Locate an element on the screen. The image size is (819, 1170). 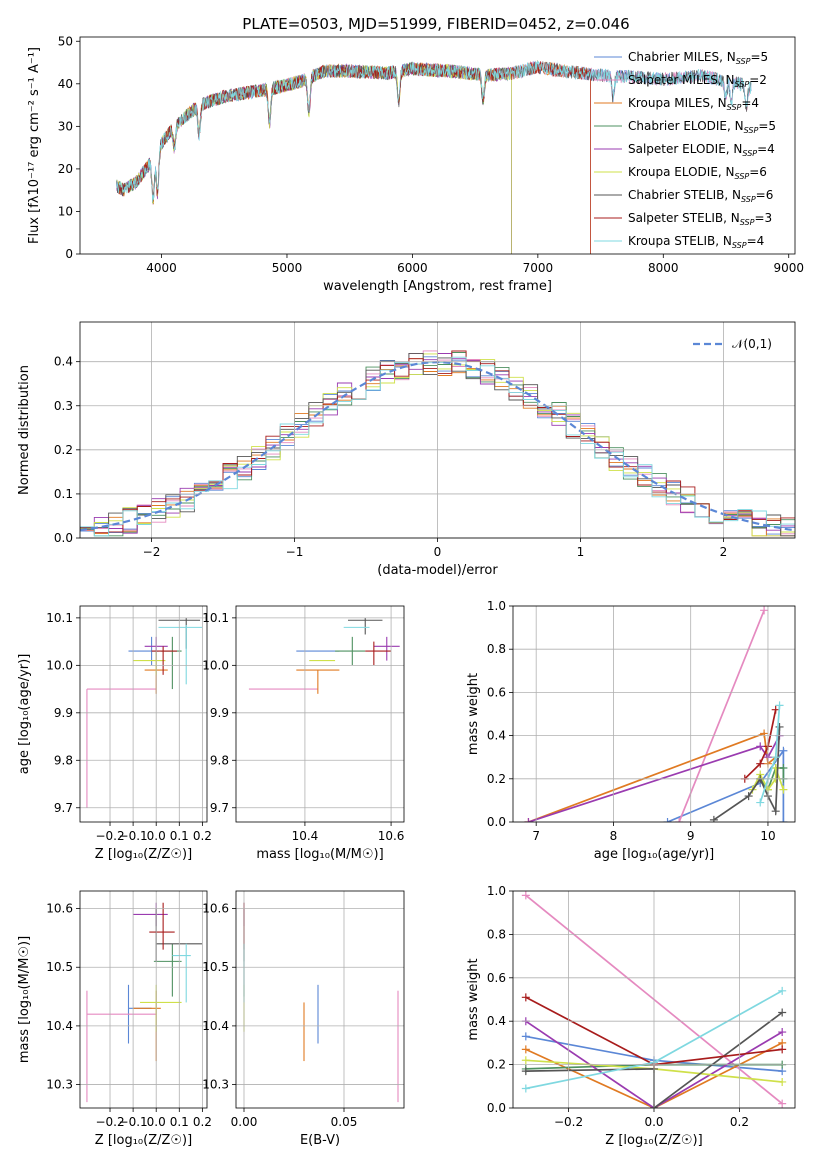
x-tick-label: 9000 is located at coordinates (788, 268).